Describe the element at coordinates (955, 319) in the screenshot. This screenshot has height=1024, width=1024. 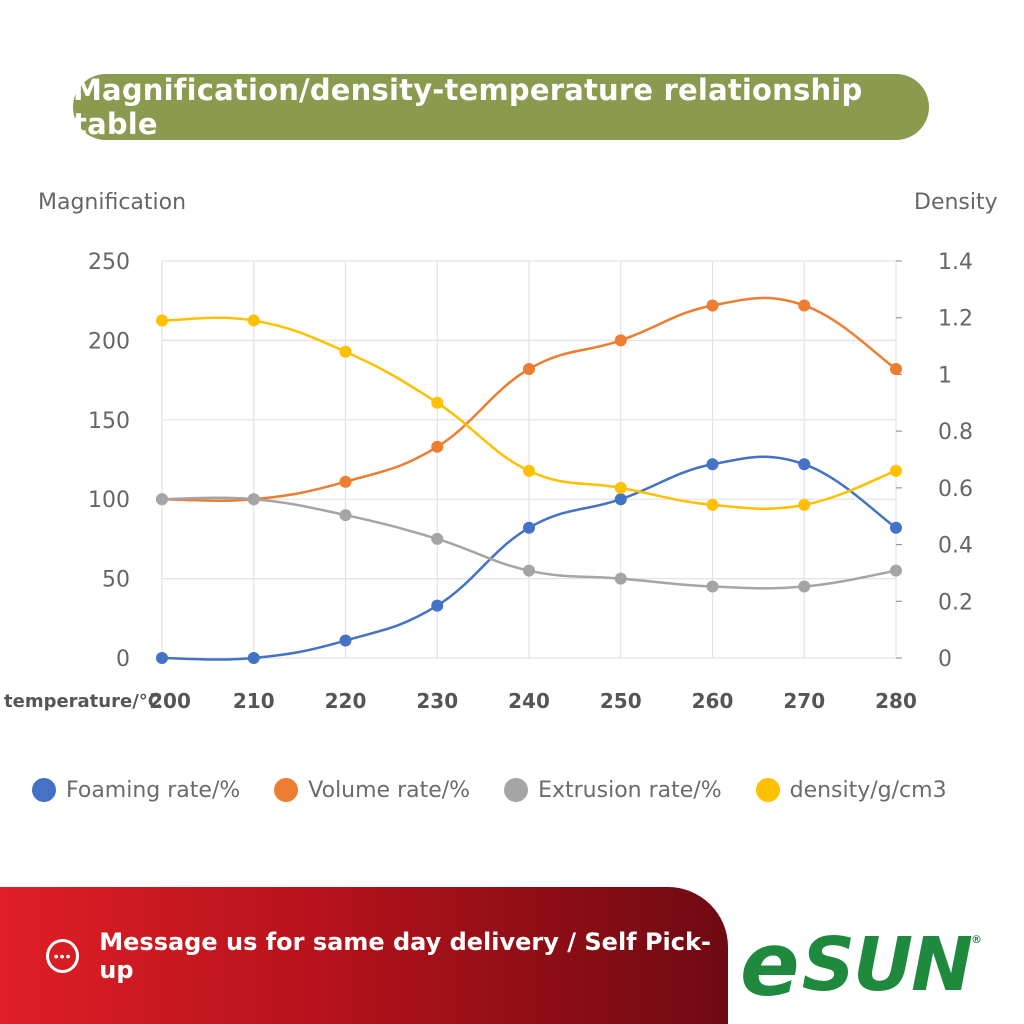
I see `right-tick-label: 1.2` at that location.